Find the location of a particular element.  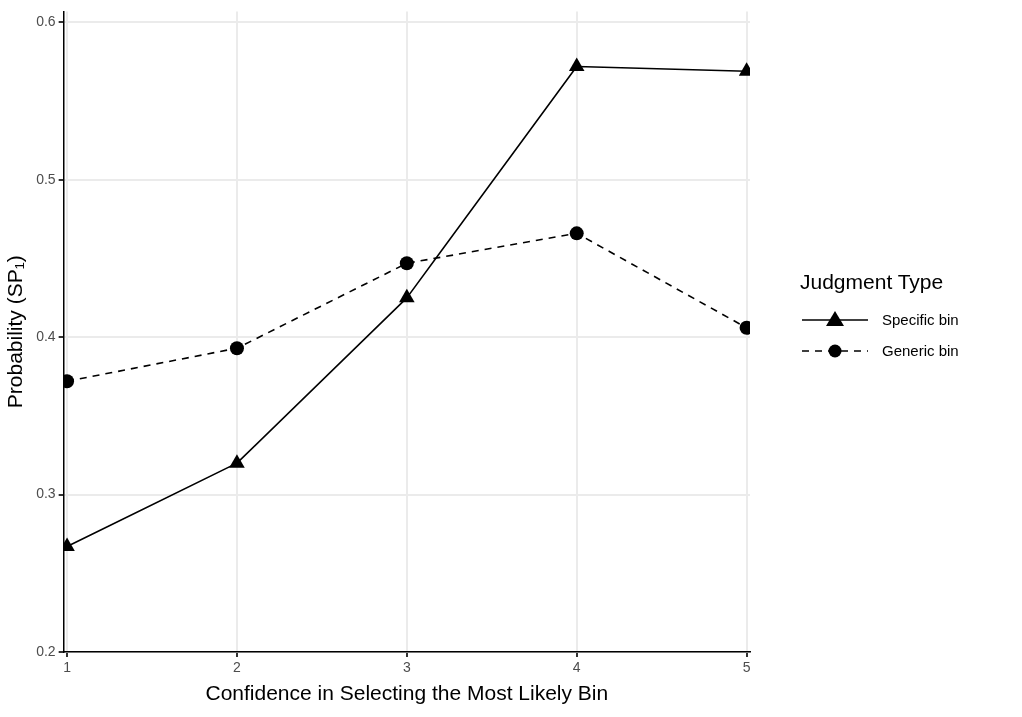

y-tick-label: 0.3 is located at coordinates (46, 493).